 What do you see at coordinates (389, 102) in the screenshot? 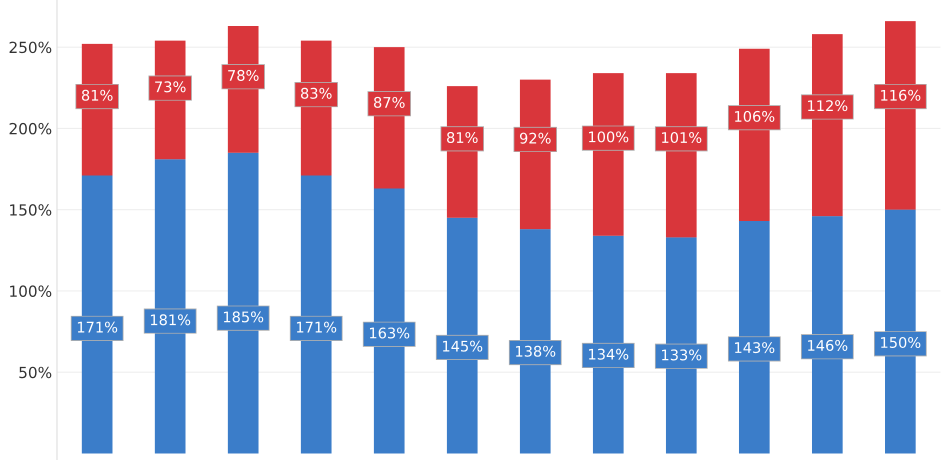
I see `data-label: 87%` at bounding box center [389, 102].